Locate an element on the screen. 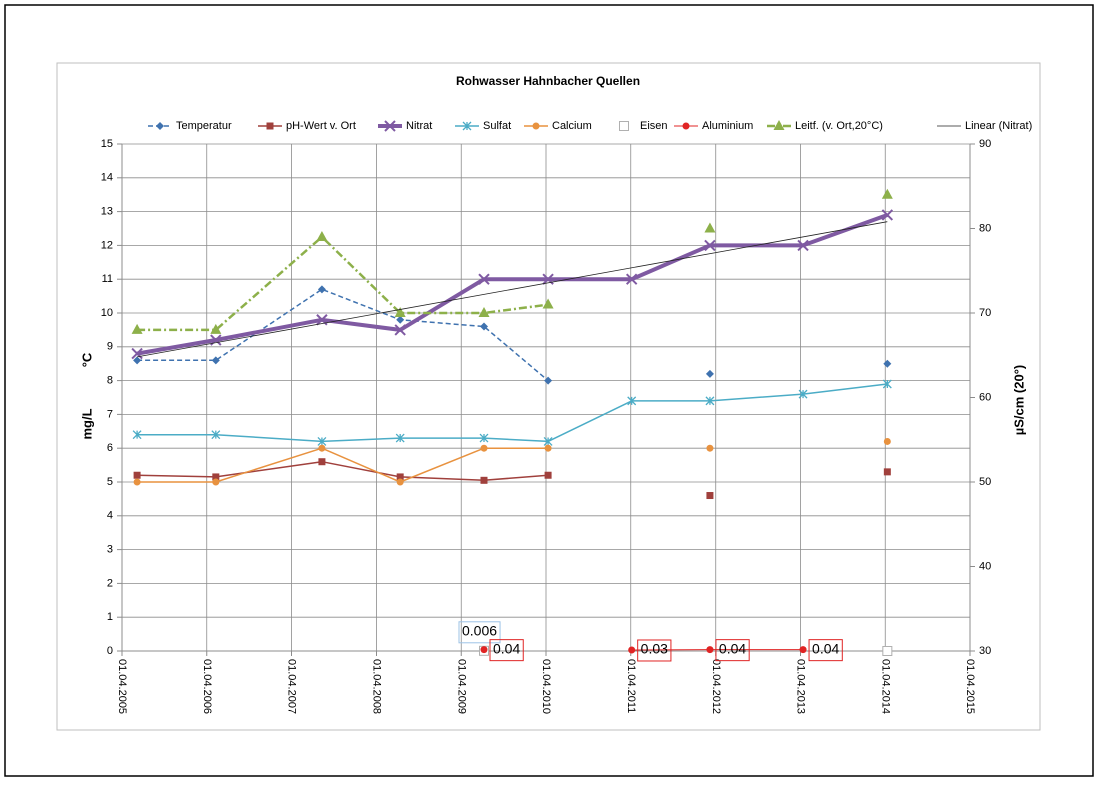 Image resolution: width=1100 pixels, height=786 pixels. x-tick-label: 01.04.2013 is located at coordinates (801, 686).